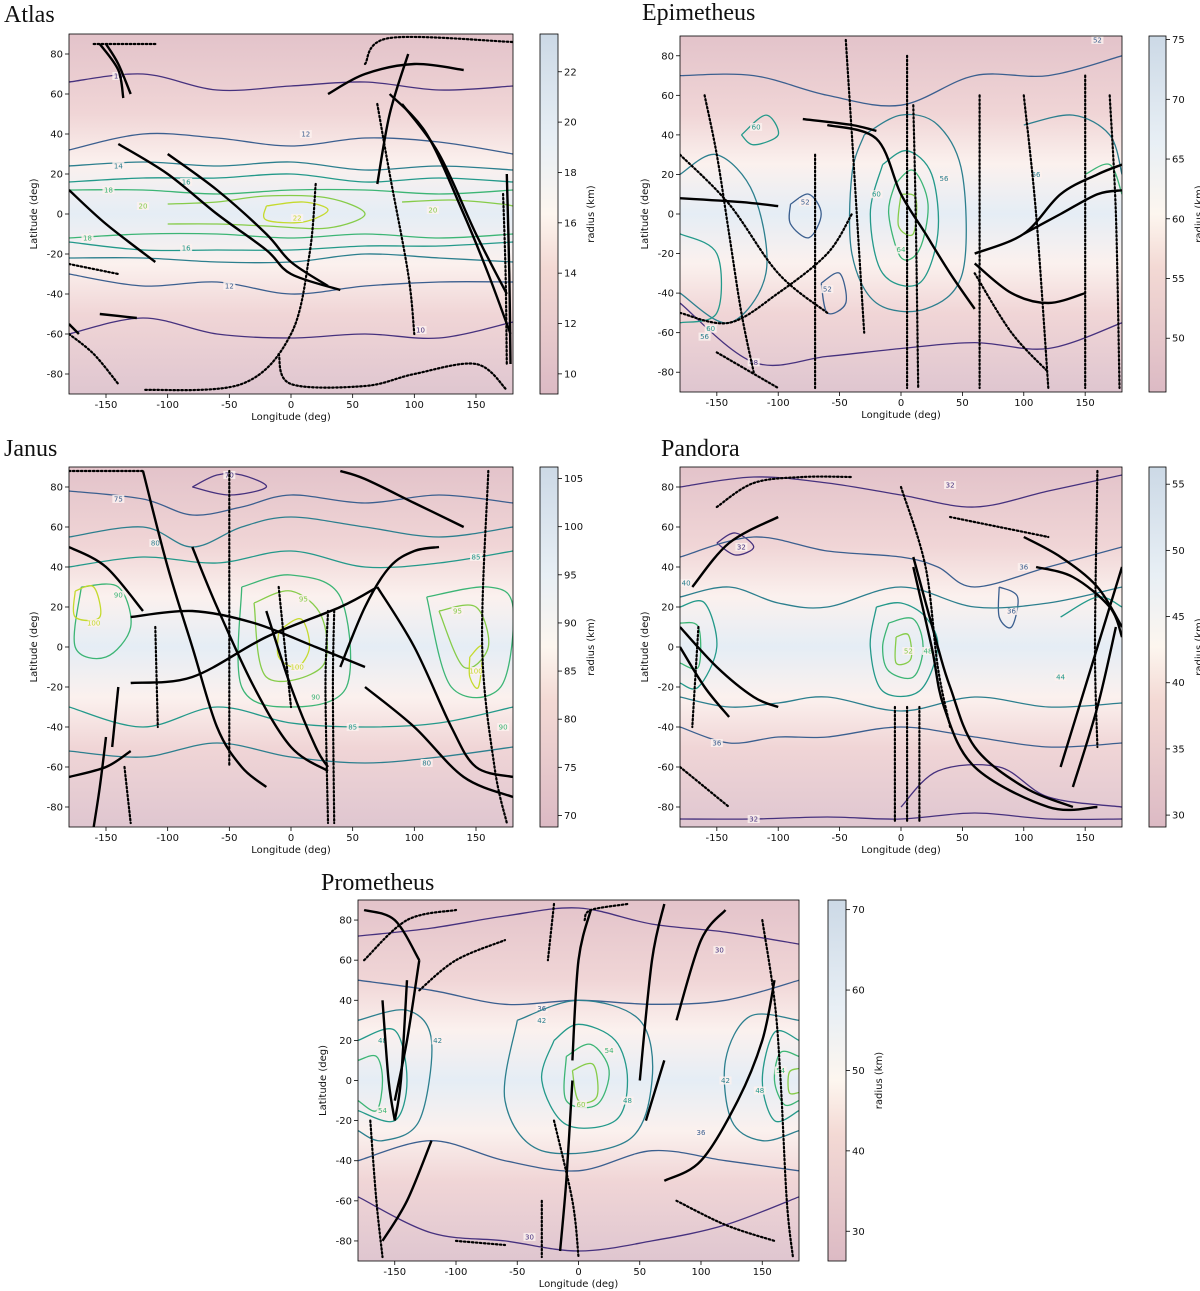  Describe the element at coordinates (476, 558) in the screenshot. I see `contour-label: 85` at that location.